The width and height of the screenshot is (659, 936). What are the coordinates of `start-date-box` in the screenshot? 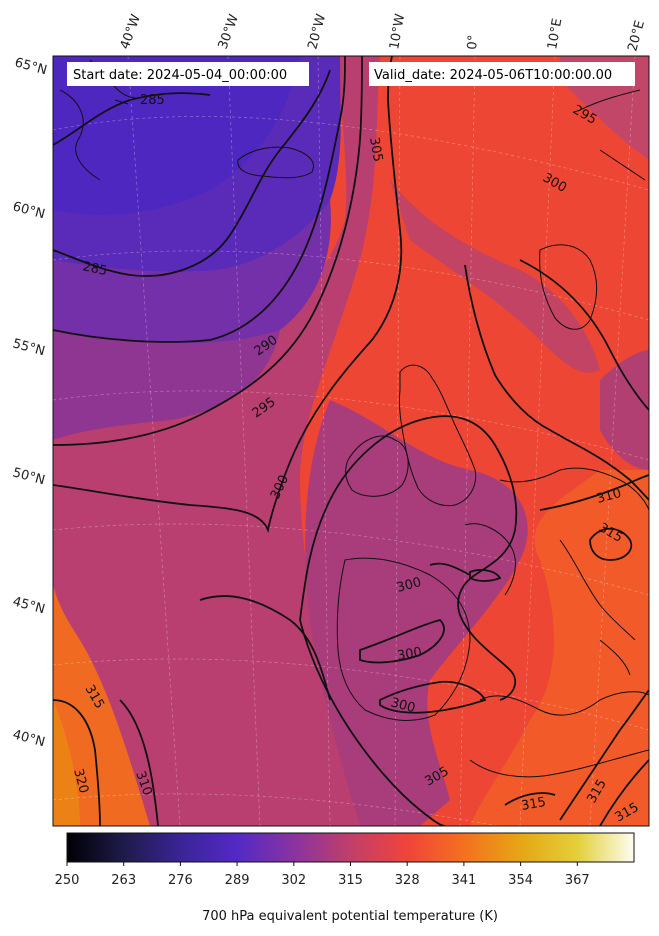 It's located at (188, 74).